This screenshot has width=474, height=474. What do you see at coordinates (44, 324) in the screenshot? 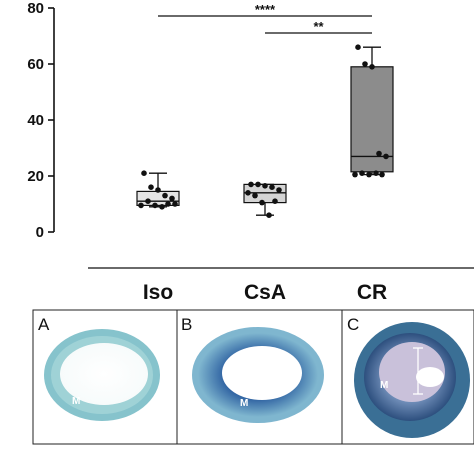
I see `panel-label-a: A` at bounding box center [44, 324].